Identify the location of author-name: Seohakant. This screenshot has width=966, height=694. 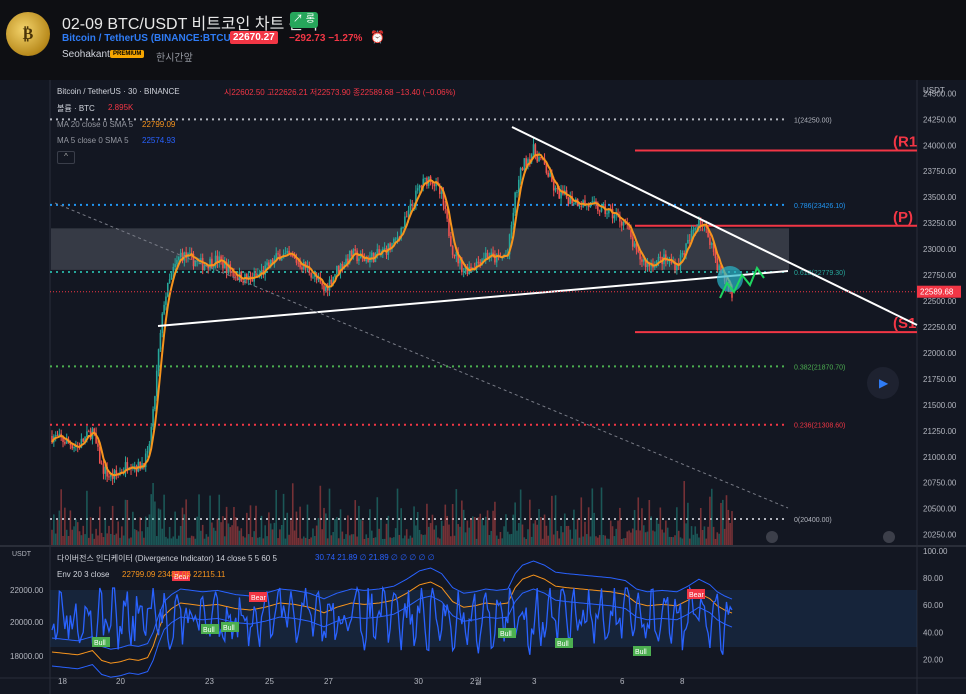
(86, 54).